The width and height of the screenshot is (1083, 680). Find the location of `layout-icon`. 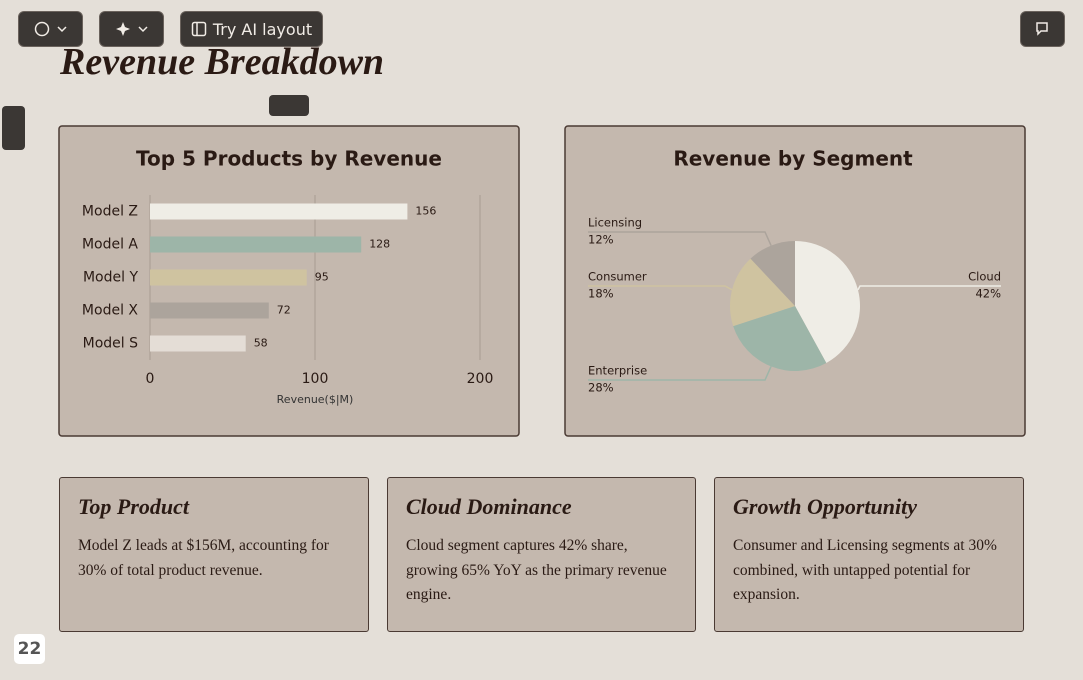

layout-icon is located at coordinates (199, 29).